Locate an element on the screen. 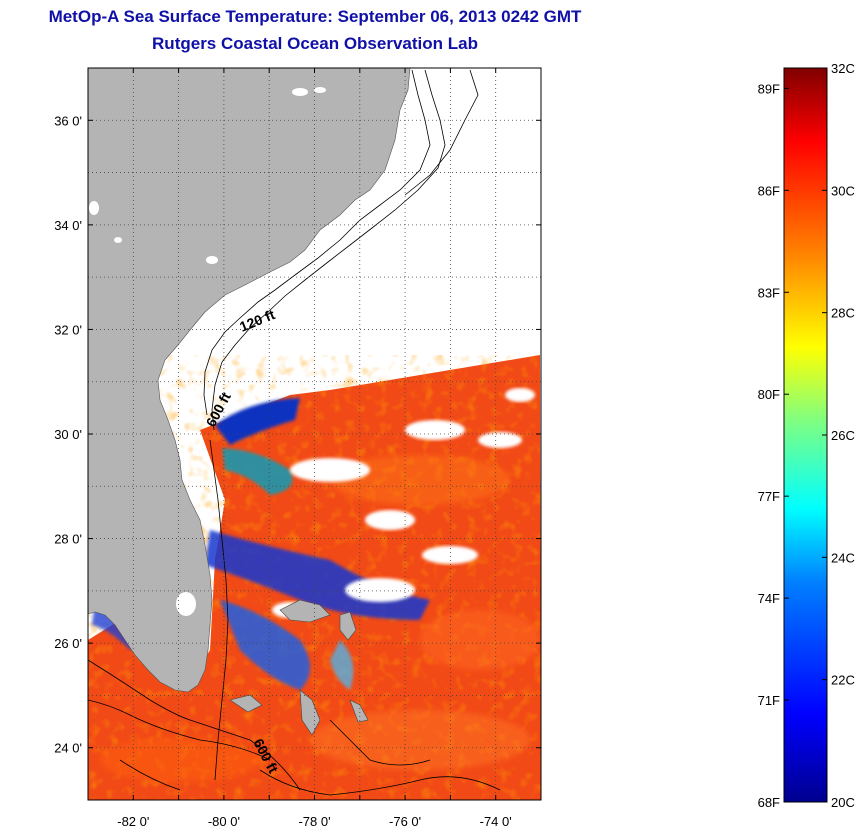  latitude-labels: 36 0' 34 0' 32 0' 30 0' 28 0' 26 0' 24 0' is located at coordinates (68, 434).